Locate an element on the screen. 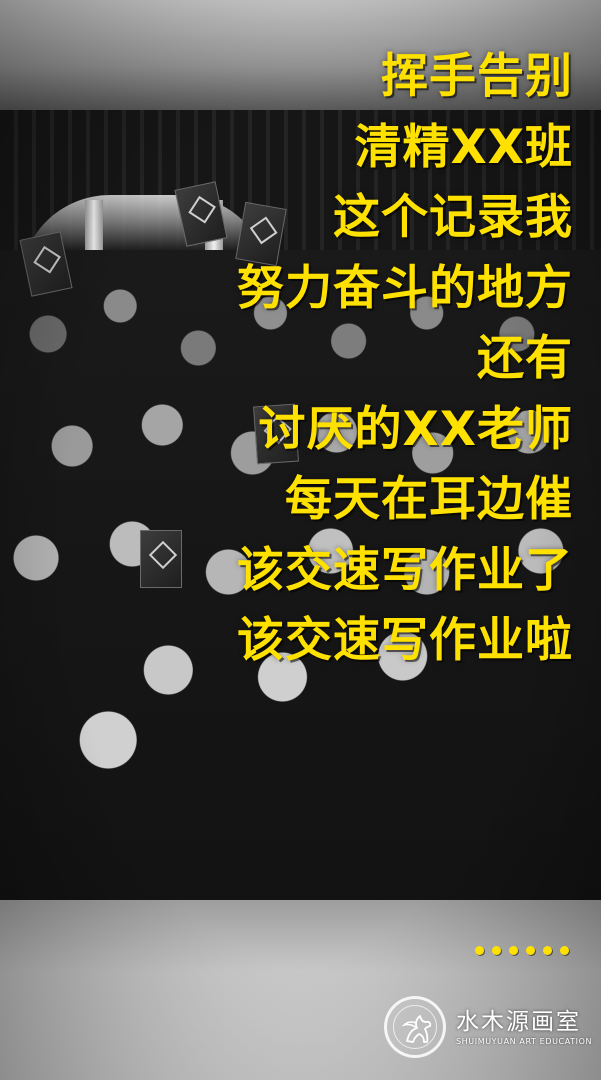 The height and width of the screenshot is (1080, 601). caption-line: 每天在耳边催 is located at coordinates (429, 499).